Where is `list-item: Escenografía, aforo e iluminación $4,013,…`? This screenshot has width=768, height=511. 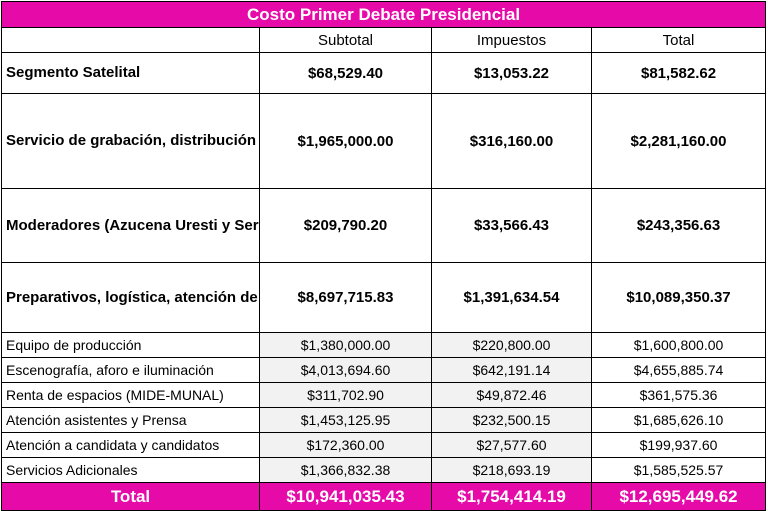 list-item: Escenografía, aforo e iluminación $4,013,… is located at coordinates (384, 370).